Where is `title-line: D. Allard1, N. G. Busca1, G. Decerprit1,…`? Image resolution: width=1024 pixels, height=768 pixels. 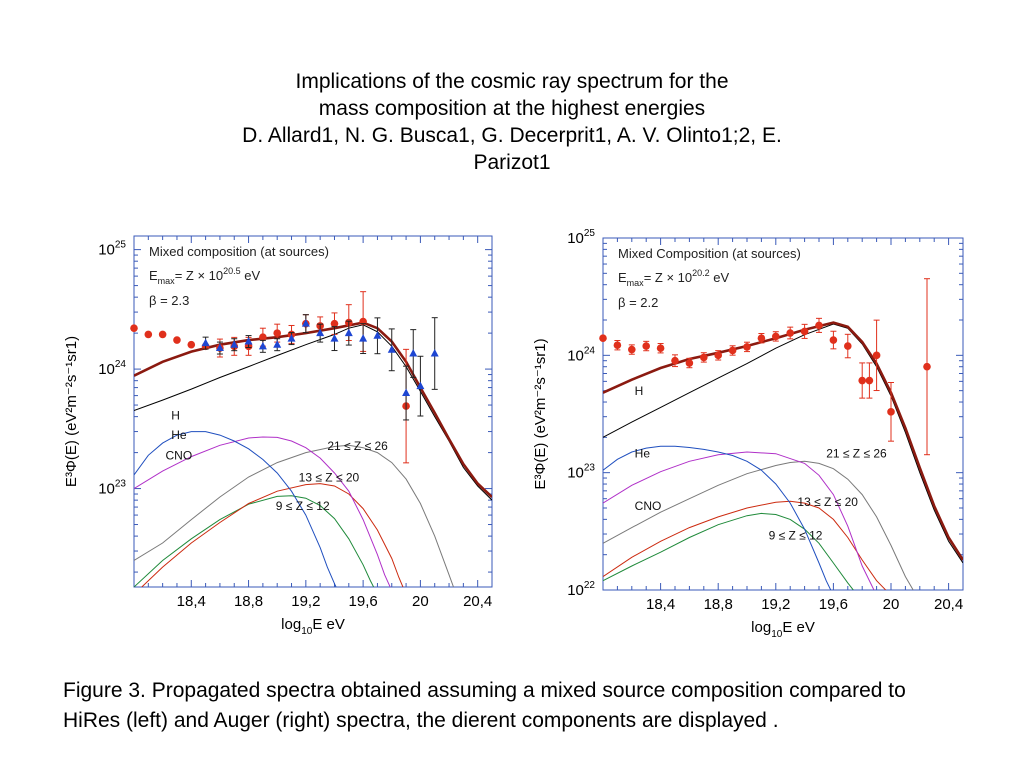 title-line: D. Allard1, N. G. Busca1, G. Decerprit1,… is located at coordinates (512, 135).